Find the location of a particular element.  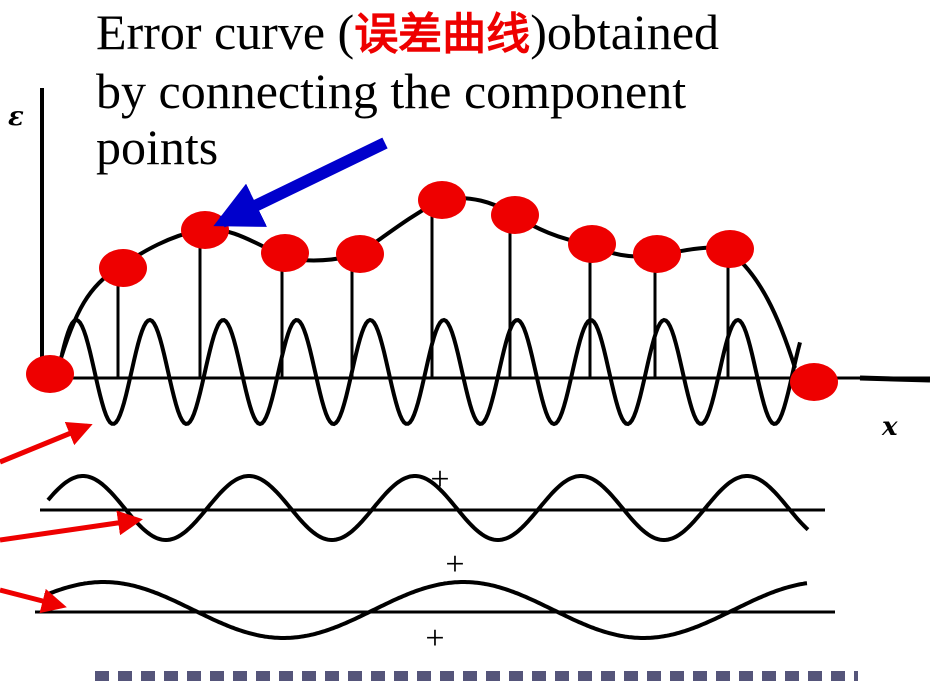

x-axis-label: x is located at coordinates (890, 427).